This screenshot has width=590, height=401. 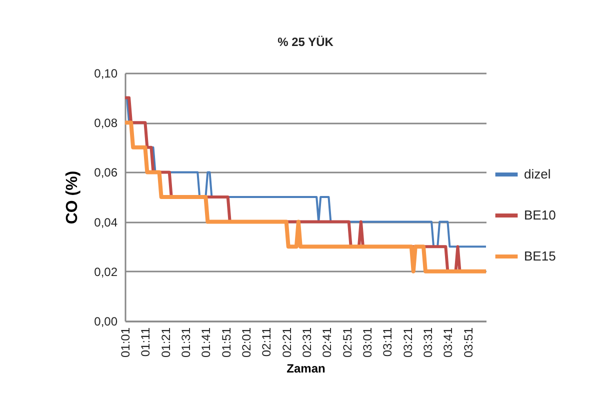 I want to click on x-tick-label: 01:31, so click(x=186, y=342).